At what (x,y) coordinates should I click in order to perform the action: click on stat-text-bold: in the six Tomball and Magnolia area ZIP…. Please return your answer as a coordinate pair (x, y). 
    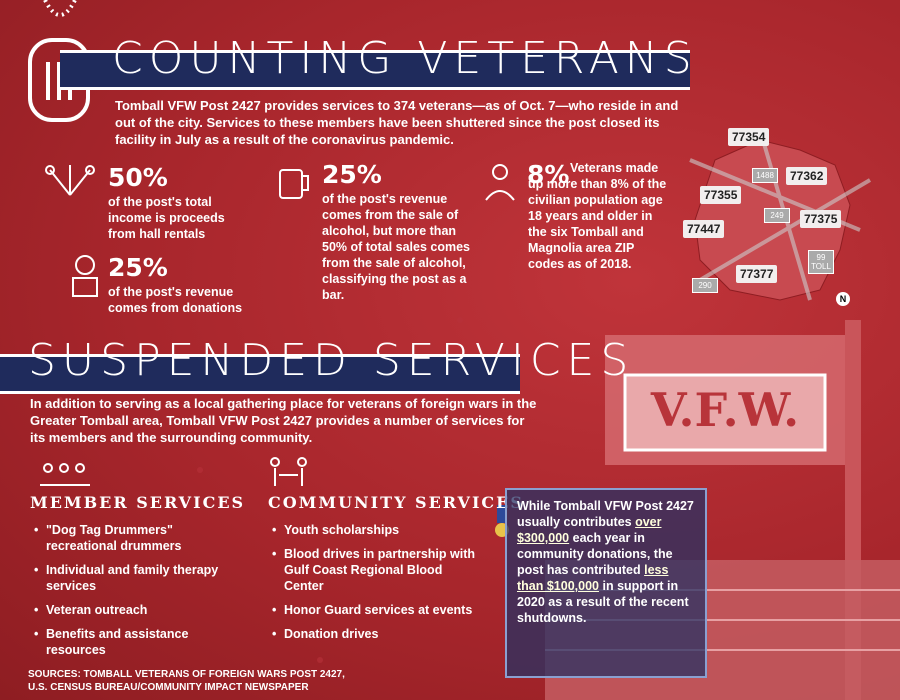
    Looking at the image, I should click on (590, 240).